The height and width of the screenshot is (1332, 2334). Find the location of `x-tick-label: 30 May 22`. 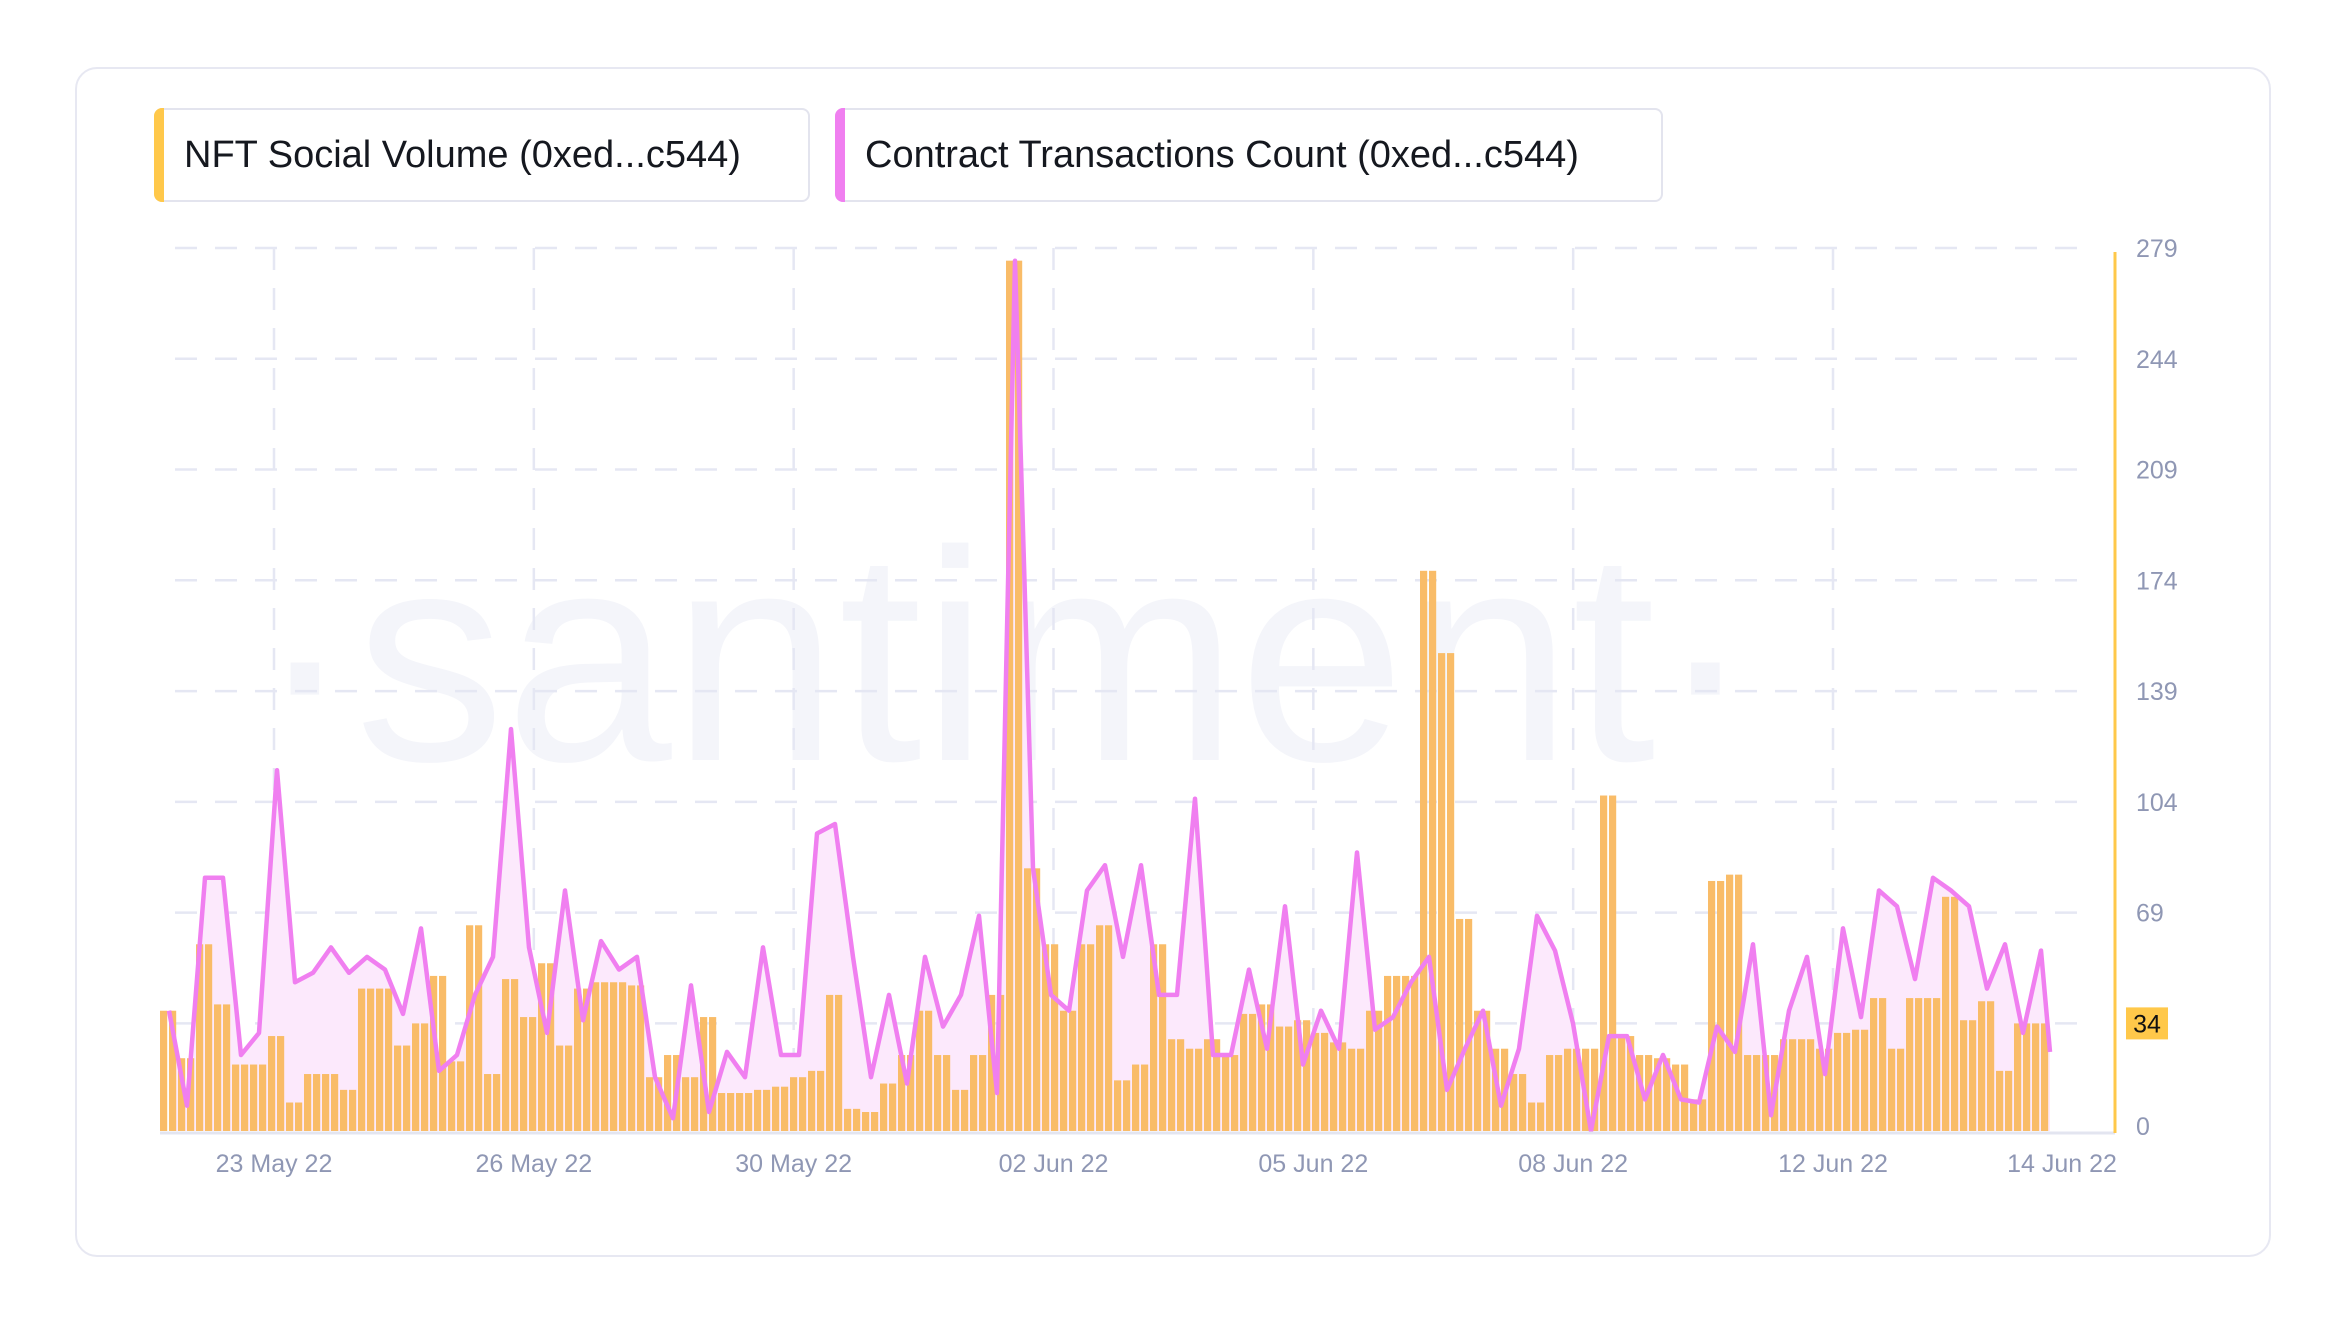

x-tick-label: 30 May 22 is located at coordinates (793, 1164).